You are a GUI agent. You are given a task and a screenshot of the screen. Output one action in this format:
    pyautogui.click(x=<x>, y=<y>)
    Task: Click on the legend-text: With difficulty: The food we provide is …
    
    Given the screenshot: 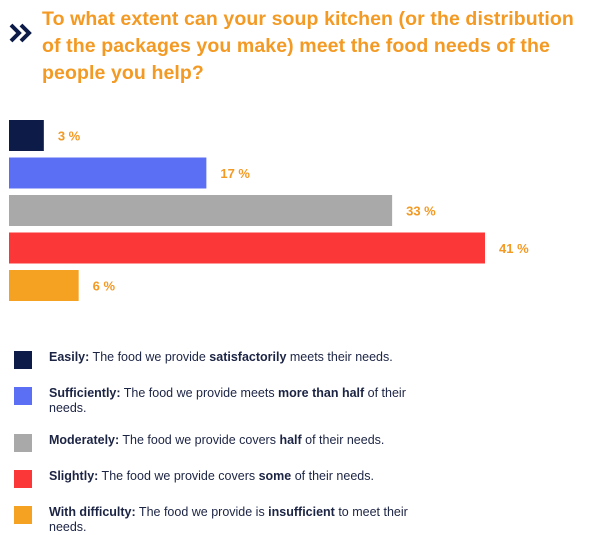 What is the action you would take?
    pyautogui.click(x=228, y=519)
    